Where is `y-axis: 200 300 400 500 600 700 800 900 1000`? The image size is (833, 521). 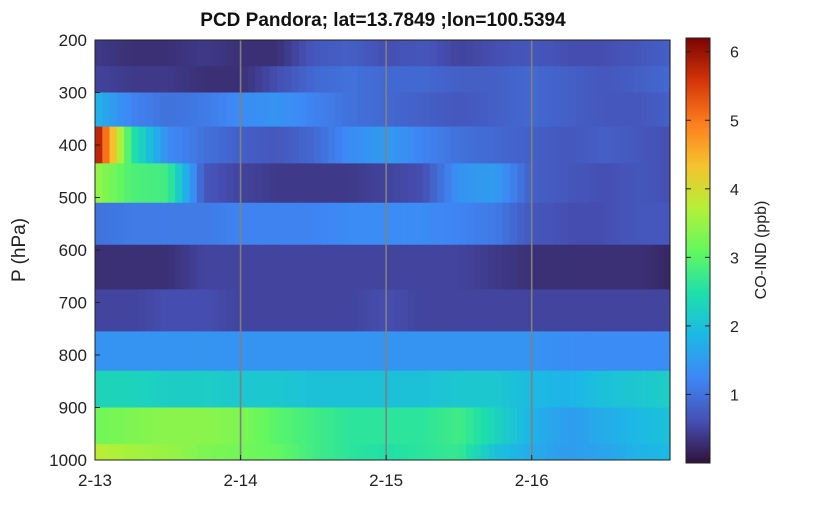 y-axis: 200 300 400 500 600 700 800 900 1000 is located at coordinates (74, 250).